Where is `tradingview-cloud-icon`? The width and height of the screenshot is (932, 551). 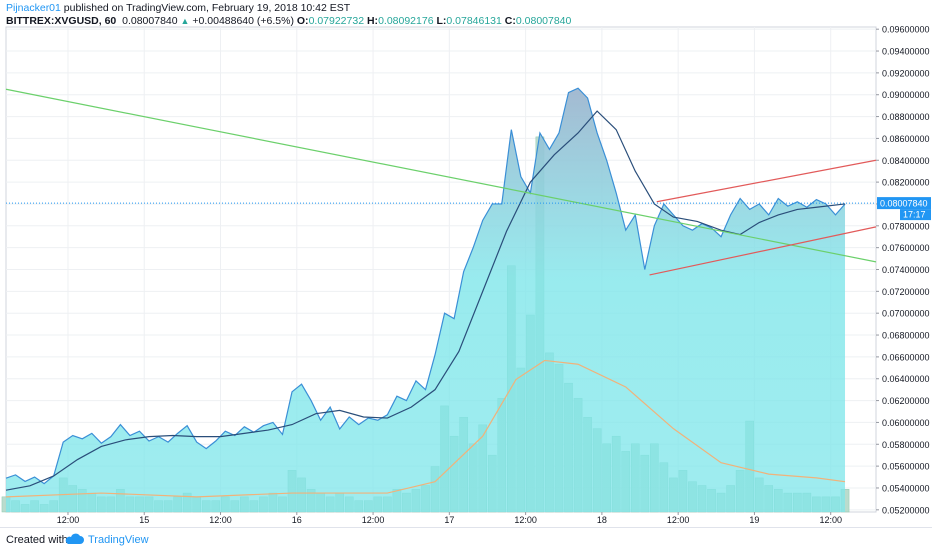
tradingview-cloud-icon is located at coordinates (74, 539).